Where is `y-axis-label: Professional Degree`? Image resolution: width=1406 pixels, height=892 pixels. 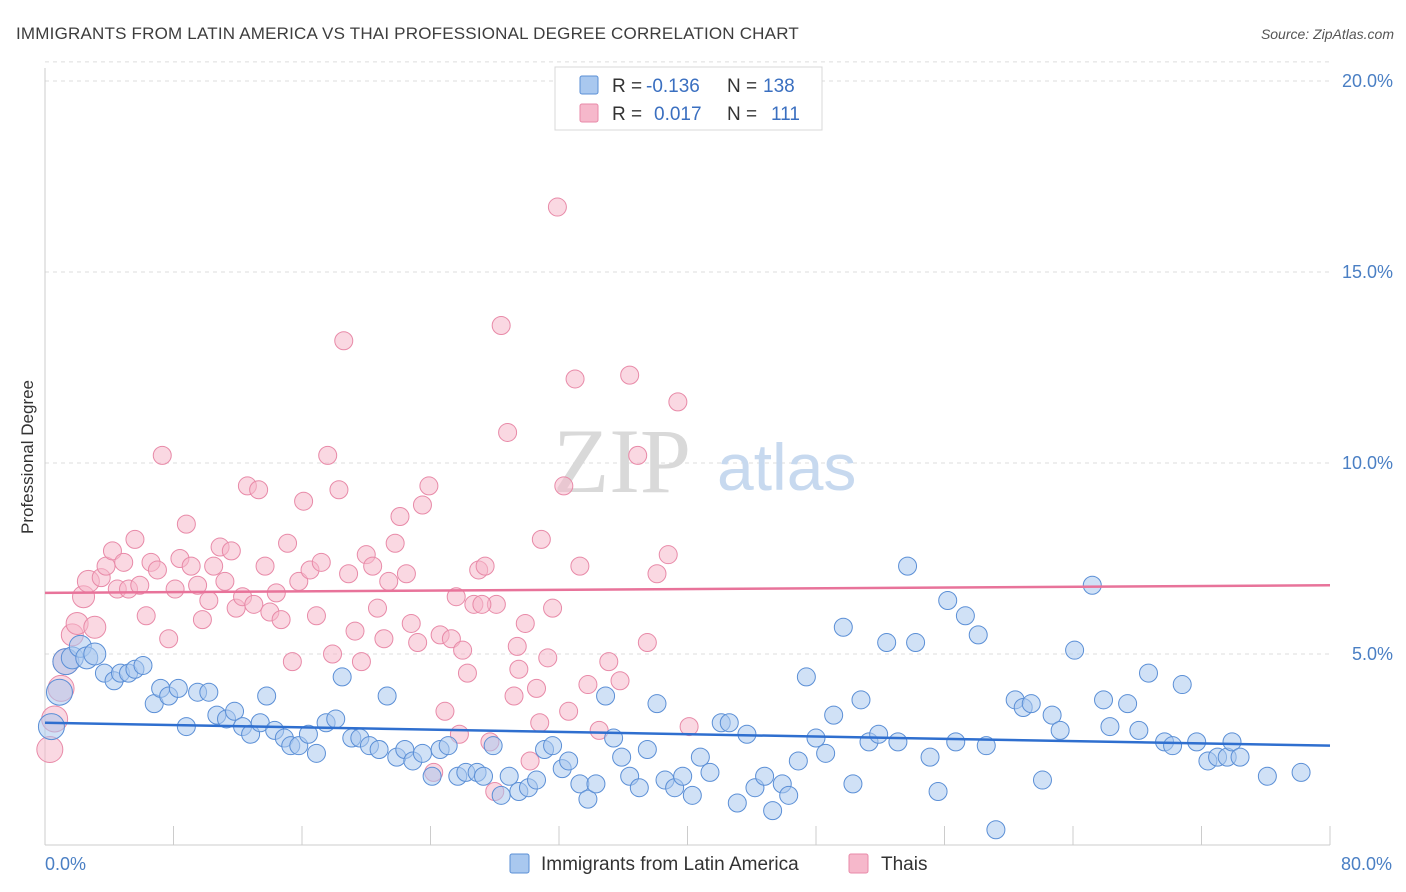
y-axis-label: Professional Degree is located at coordinates (27, 457).